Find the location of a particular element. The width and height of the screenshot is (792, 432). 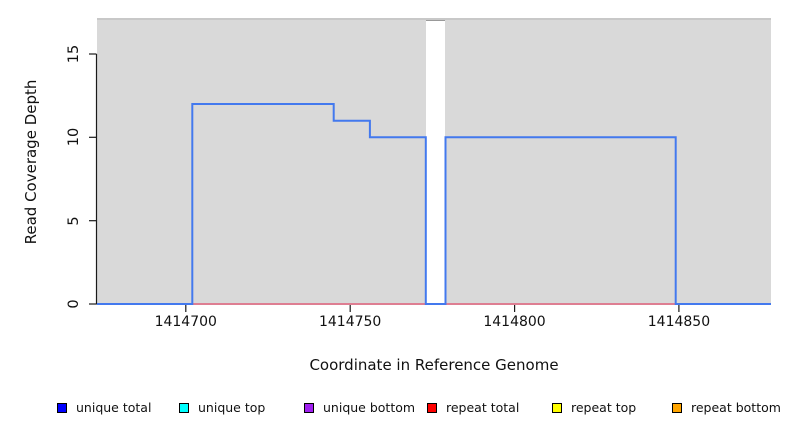

y-tick-label: 0 is located at coordinates (74, 304).